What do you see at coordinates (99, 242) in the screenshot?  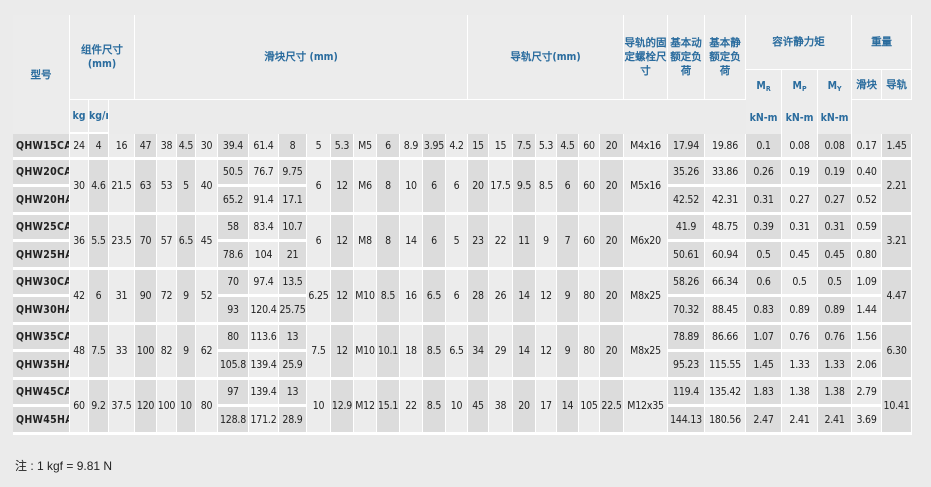 I see `cell-h1: 5.5` at bounding box center [99, 242].